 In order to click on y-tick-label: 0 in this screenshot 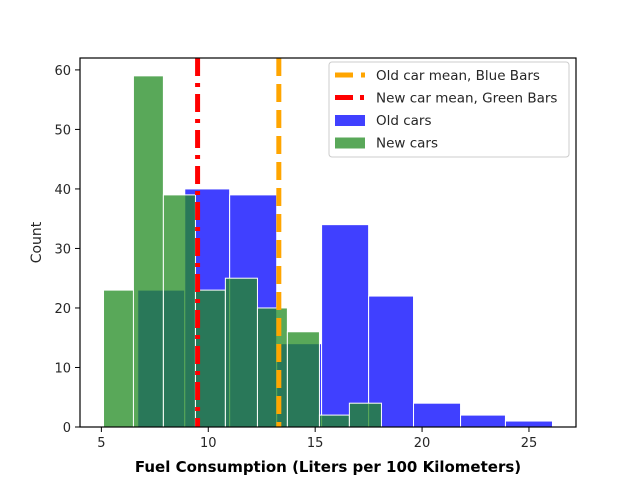, I will do `click(67, 428)`.